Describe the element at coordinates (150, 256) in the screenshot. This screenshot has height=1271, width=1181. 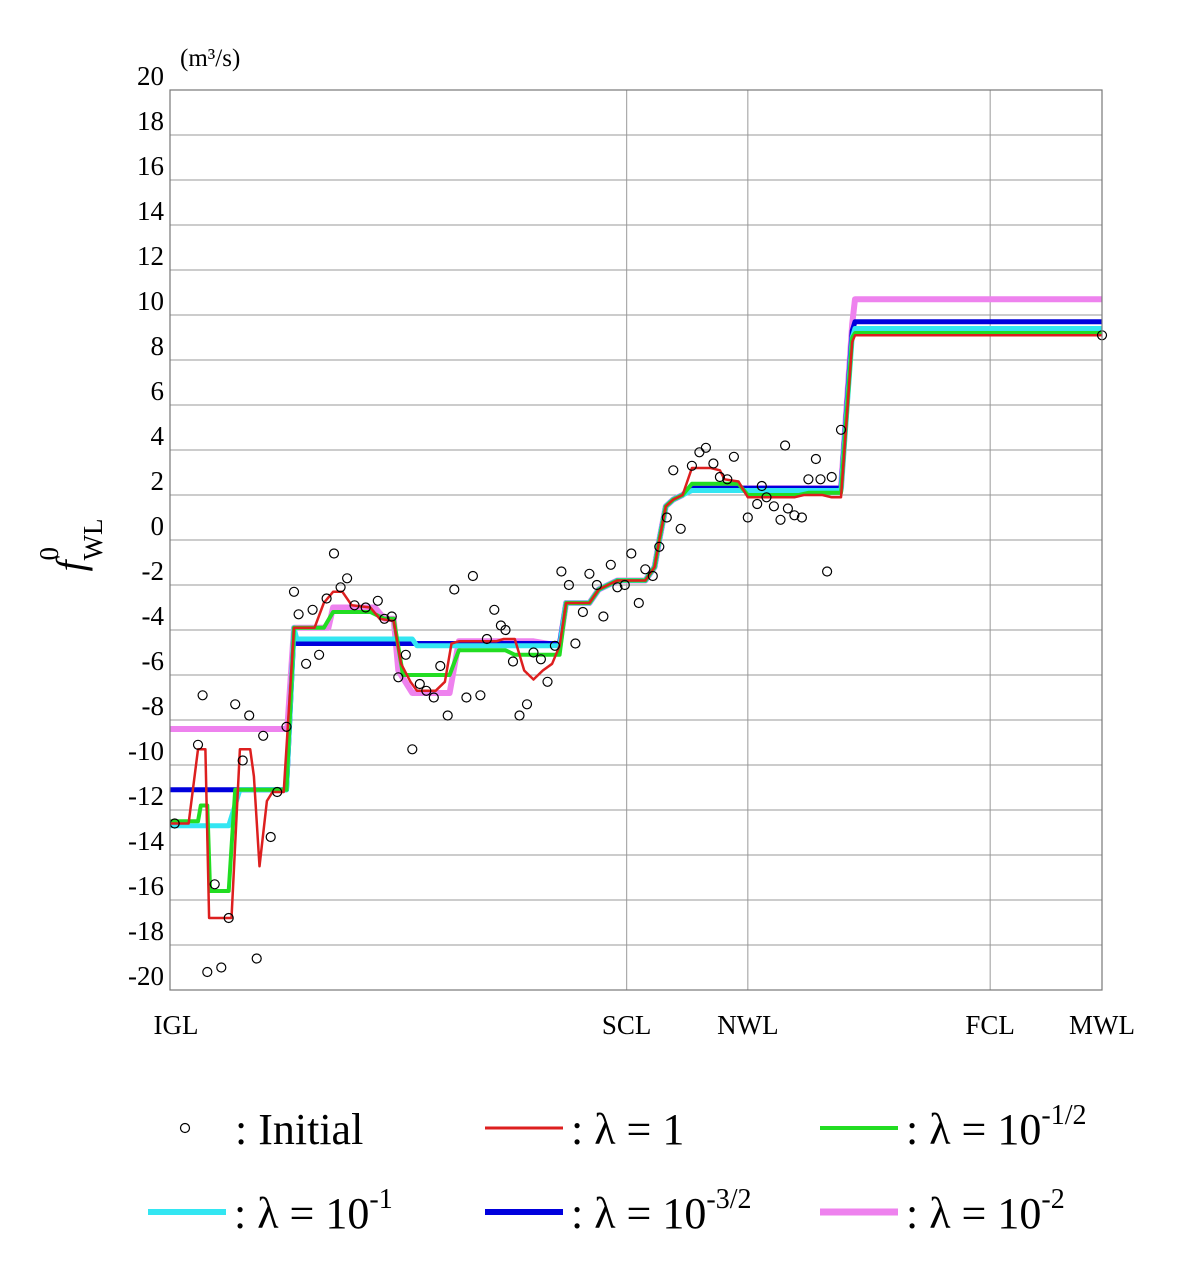
I see `y-tick-label: 12` at that location.